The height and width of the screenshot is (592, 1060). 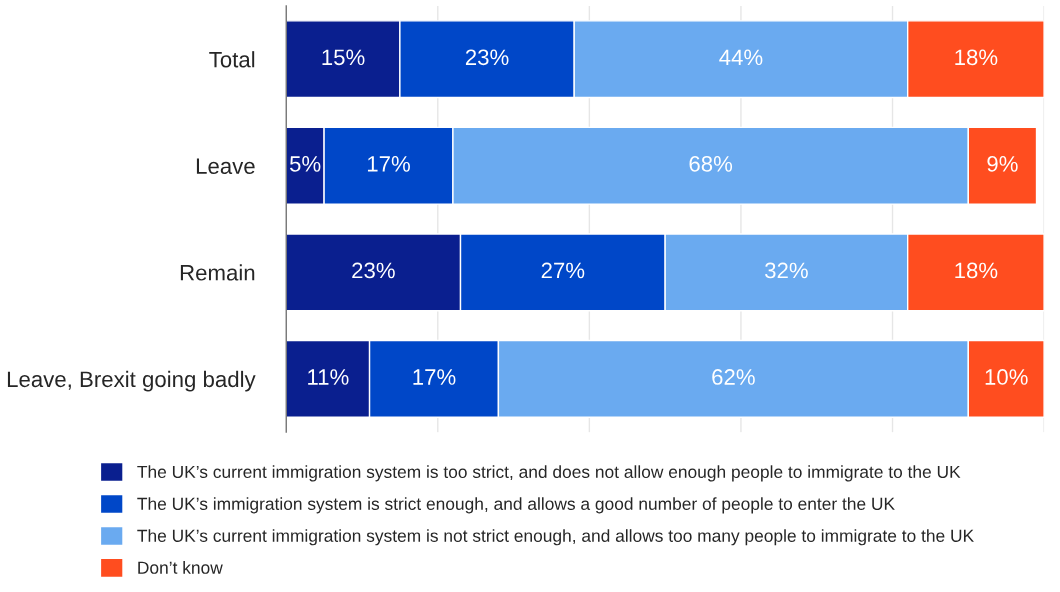 What do you see at coordinates (563, 270) in the screenshot?
I see `data-label: 27%` at bounding box center [563, 270].